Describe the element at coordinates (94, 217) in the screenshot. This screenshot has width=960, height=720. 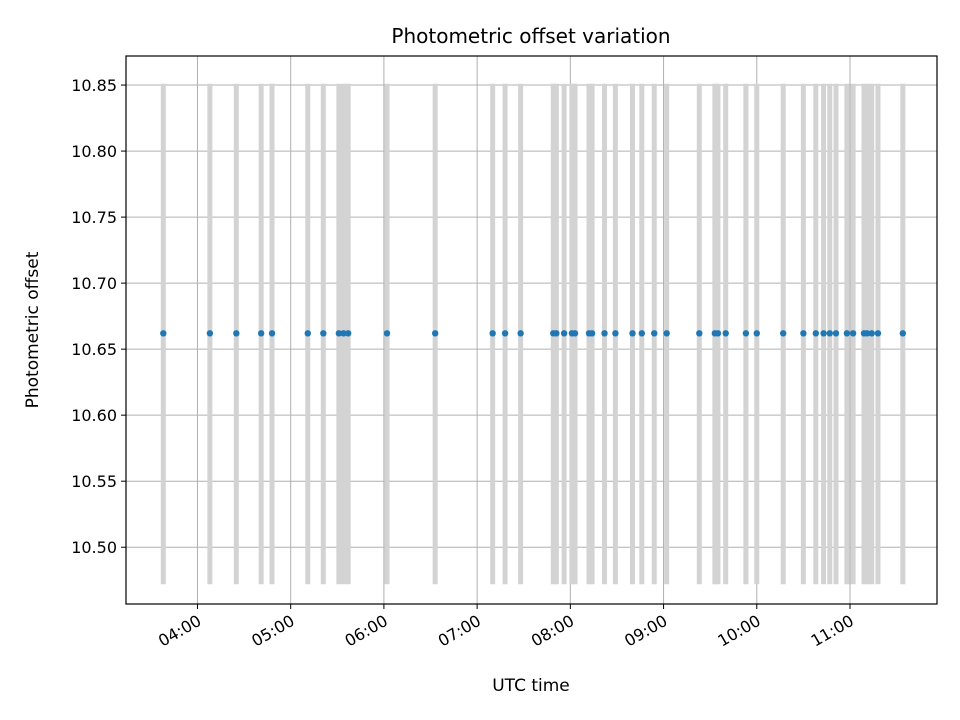
I see `y-tick-label: 10.75` at that location.